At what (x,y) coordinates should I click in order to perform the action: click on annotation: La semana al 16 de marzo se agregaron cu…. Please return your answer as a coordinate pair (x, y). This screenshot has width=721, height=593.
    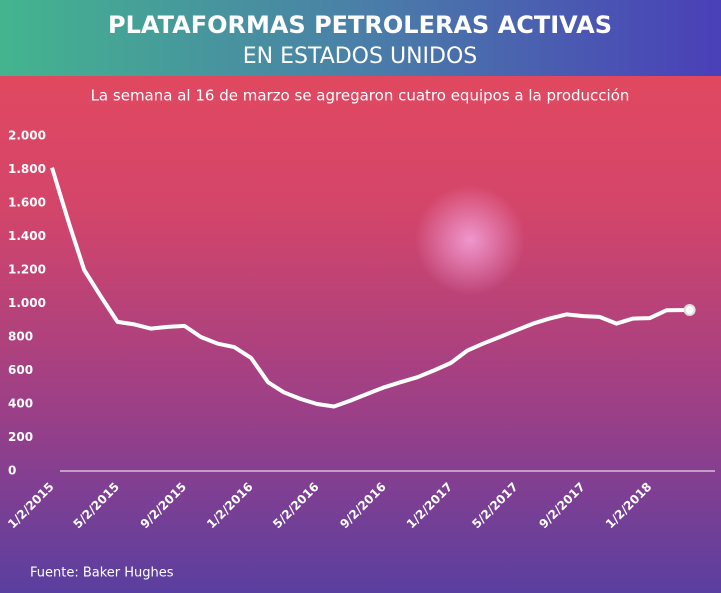
    Looking at the image, I should click on (360, 96).